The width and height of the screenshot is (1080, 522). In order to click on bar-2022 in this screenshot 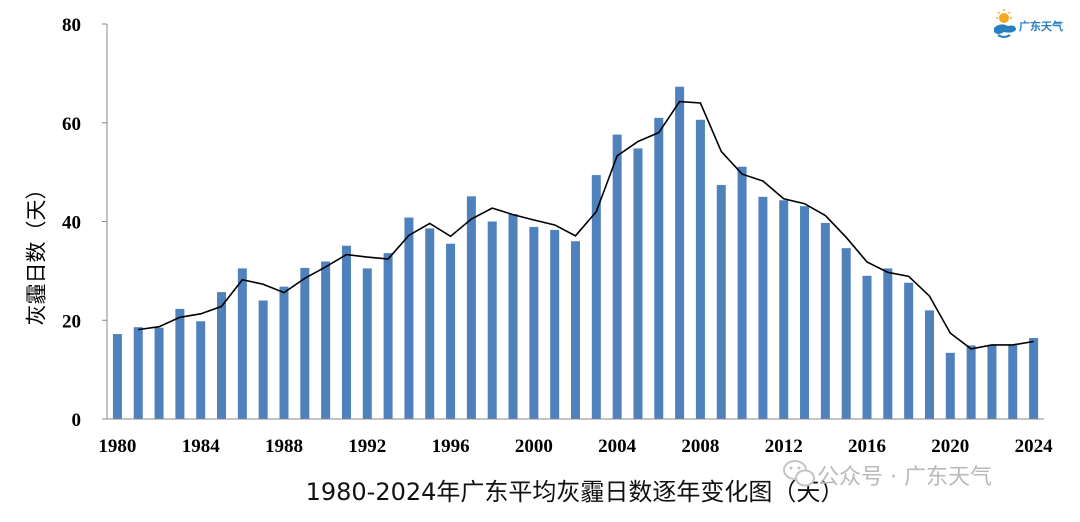, I will do `click(992, 381)`.